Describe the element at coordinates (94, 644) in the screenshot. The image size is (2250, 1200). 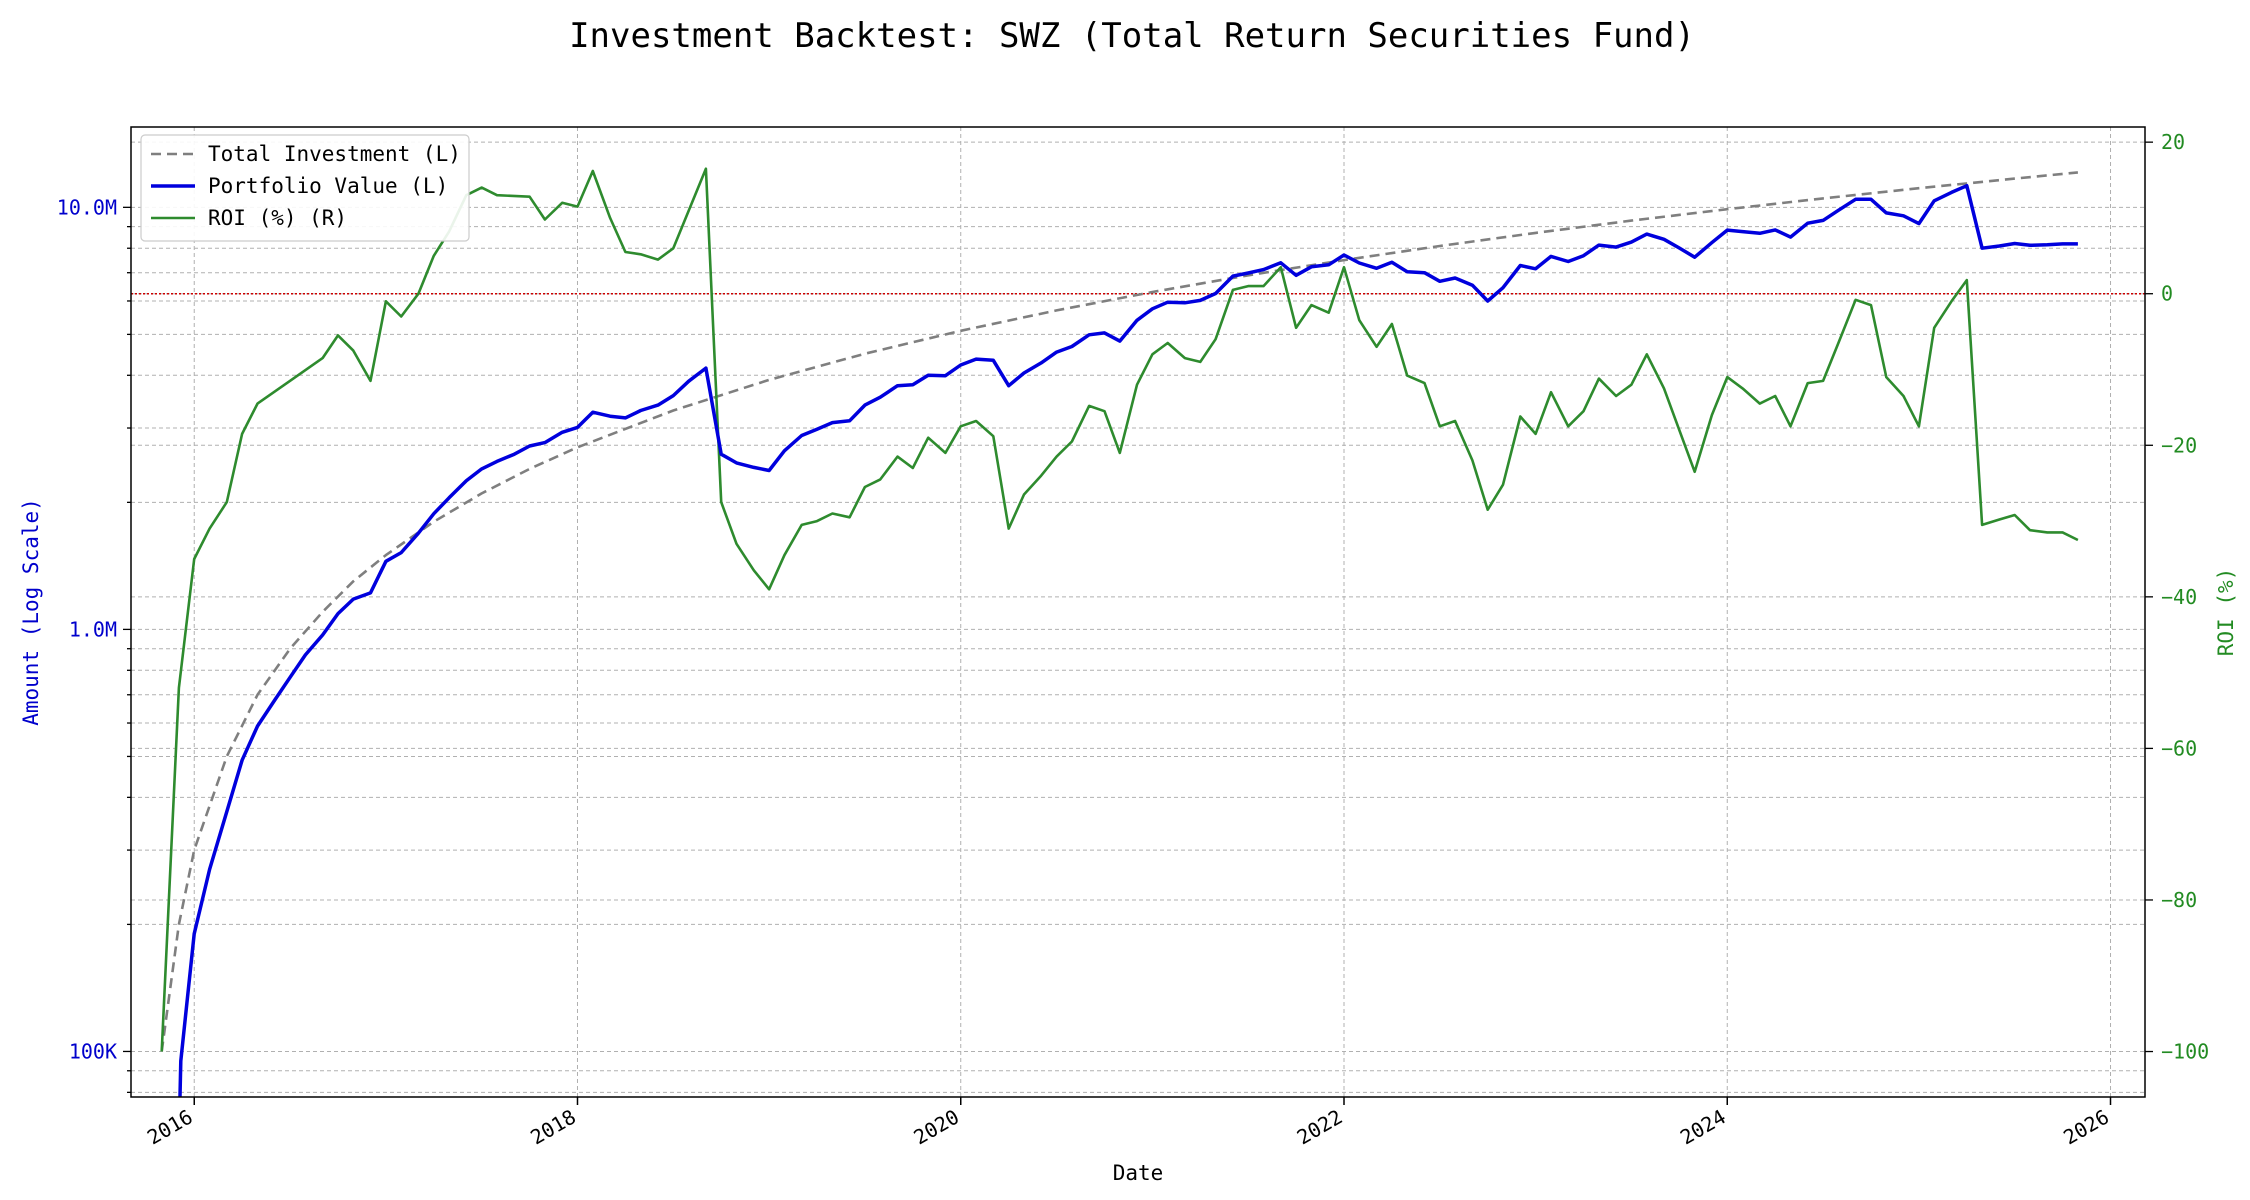
I see `left-y-axis: 100K 1.0M 10.0M` at that location.